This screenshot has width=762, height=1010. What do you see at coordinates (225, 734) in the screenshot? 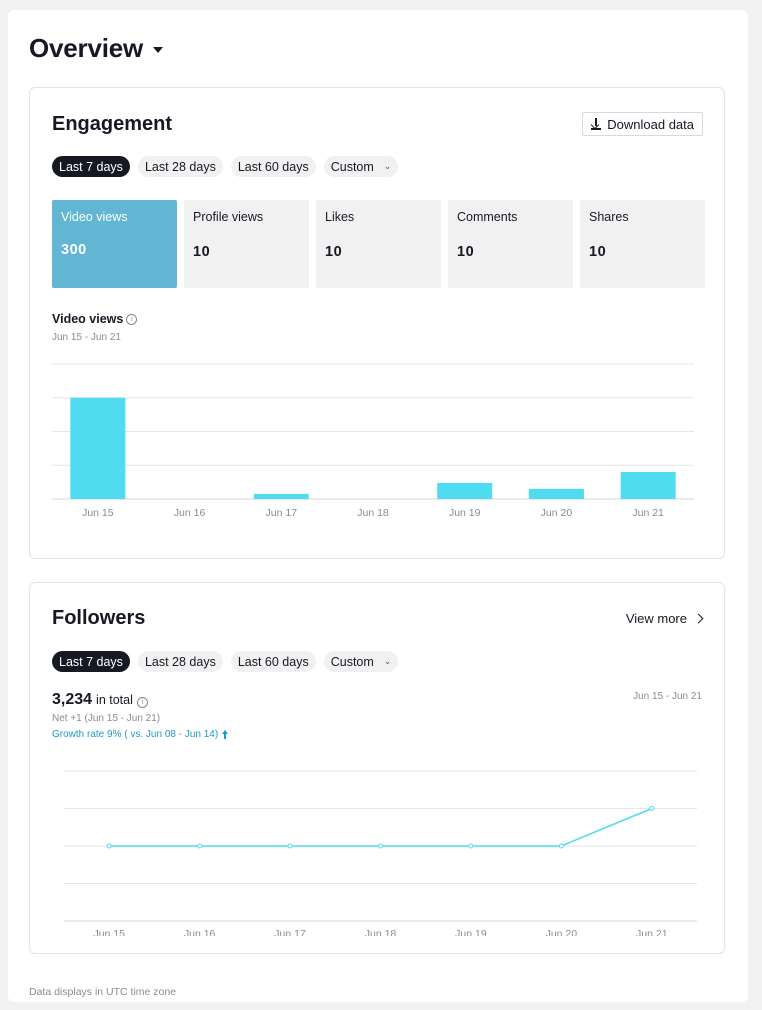
I see `arrow-up-icon` at bounding box center [225, 734].